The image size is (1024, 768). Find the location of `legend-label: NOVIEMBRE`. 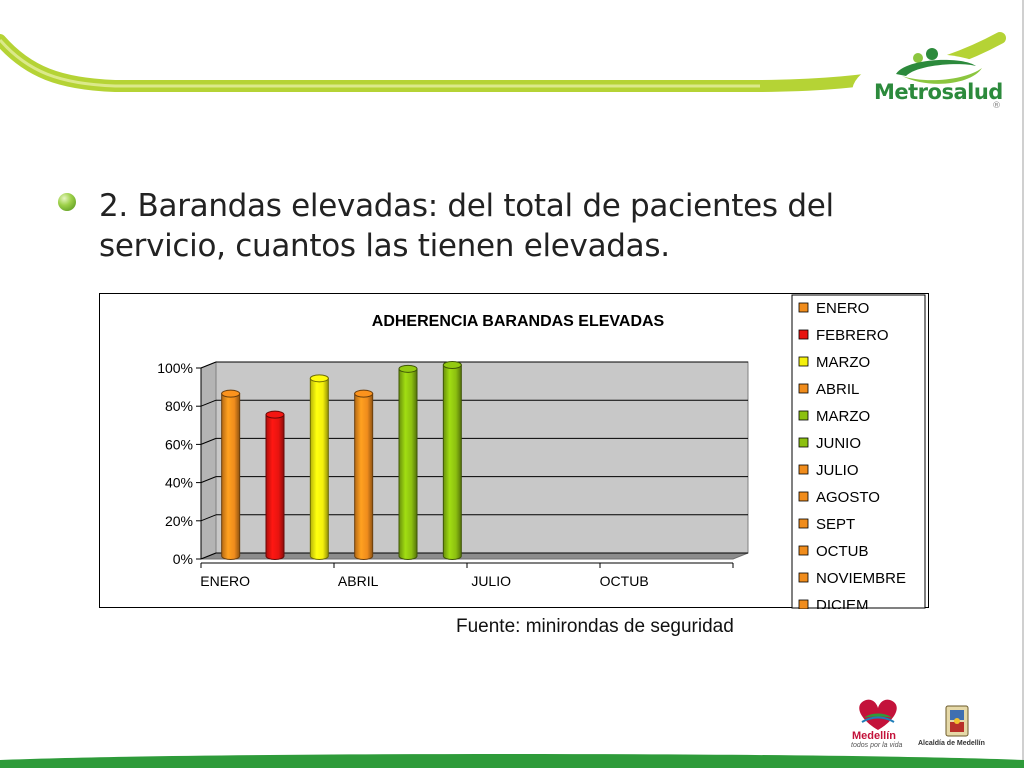

legend-label: NOVIEMBRE is located at coordinates (861, 578).